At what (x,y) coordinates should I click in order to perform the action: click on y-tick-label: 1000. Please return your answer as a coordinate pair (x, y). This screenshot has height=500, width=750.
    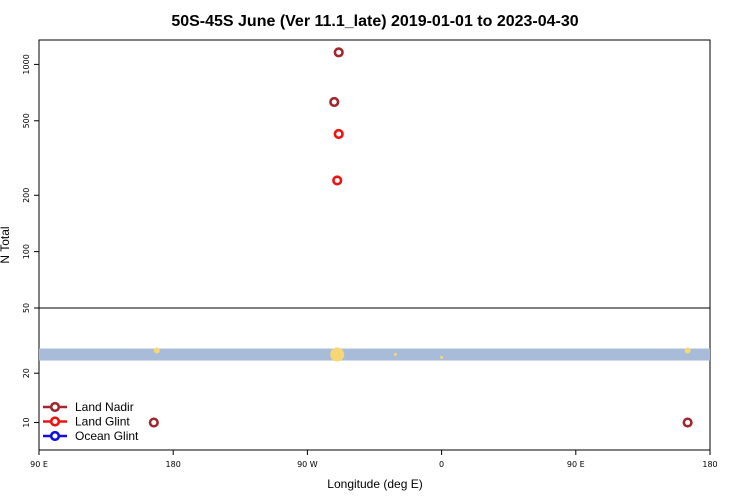
    Looking at the image, I should click on (26, 64).